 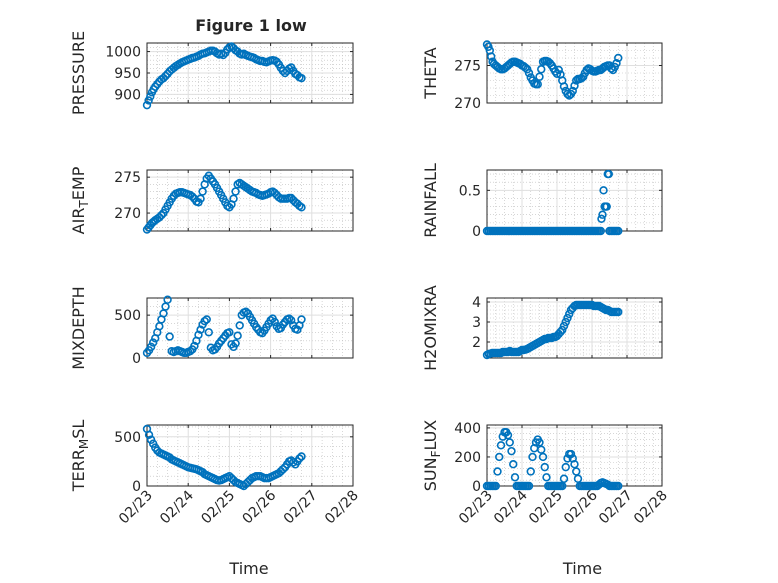 I want to click on y-axis-label: RAINFALL, so click(x=430, y=200).